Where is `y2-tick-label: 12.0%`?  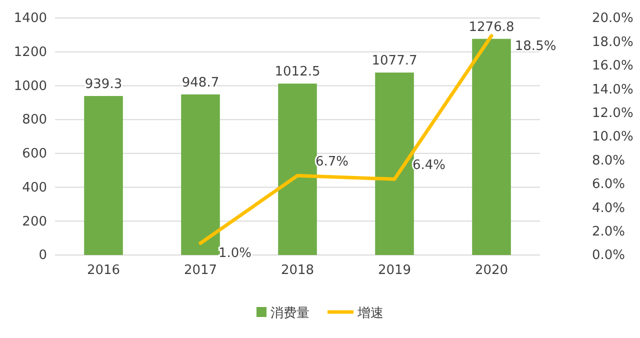 y2-tick-label: 12.0% is located at coordinates (613, 113).